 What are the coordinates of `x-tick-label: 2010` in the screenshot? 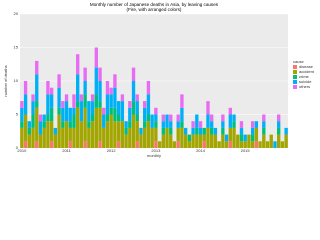 It's located at (22, 150).